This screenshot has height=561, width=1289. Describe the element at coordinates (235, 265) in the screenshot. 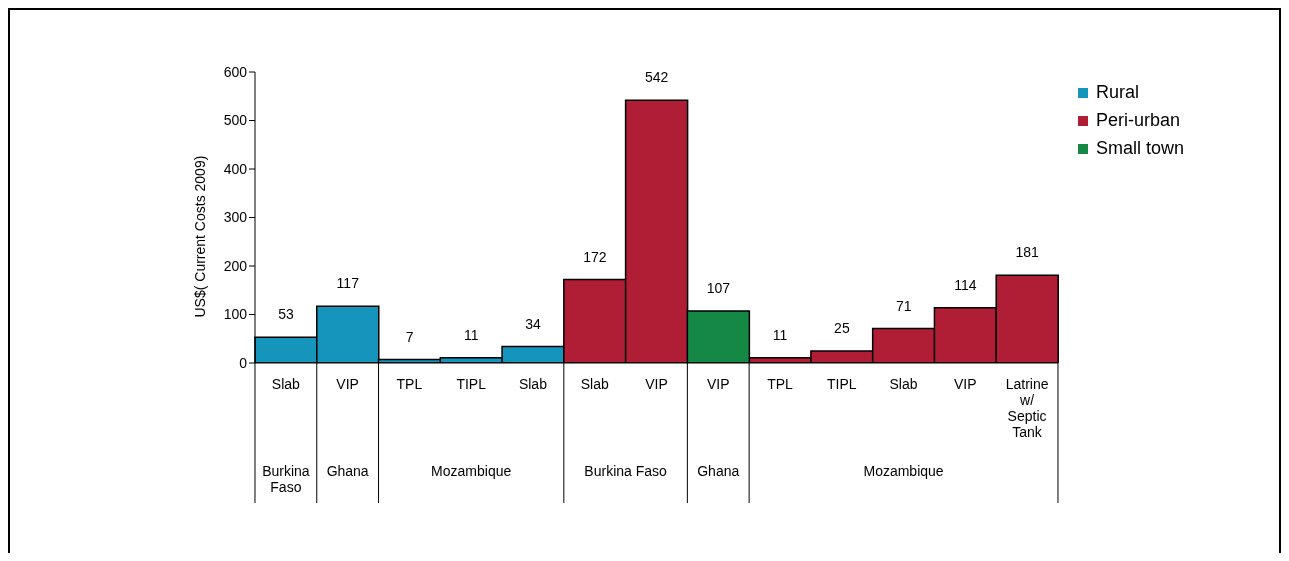

I see `y-tick-label: 200` at that location.